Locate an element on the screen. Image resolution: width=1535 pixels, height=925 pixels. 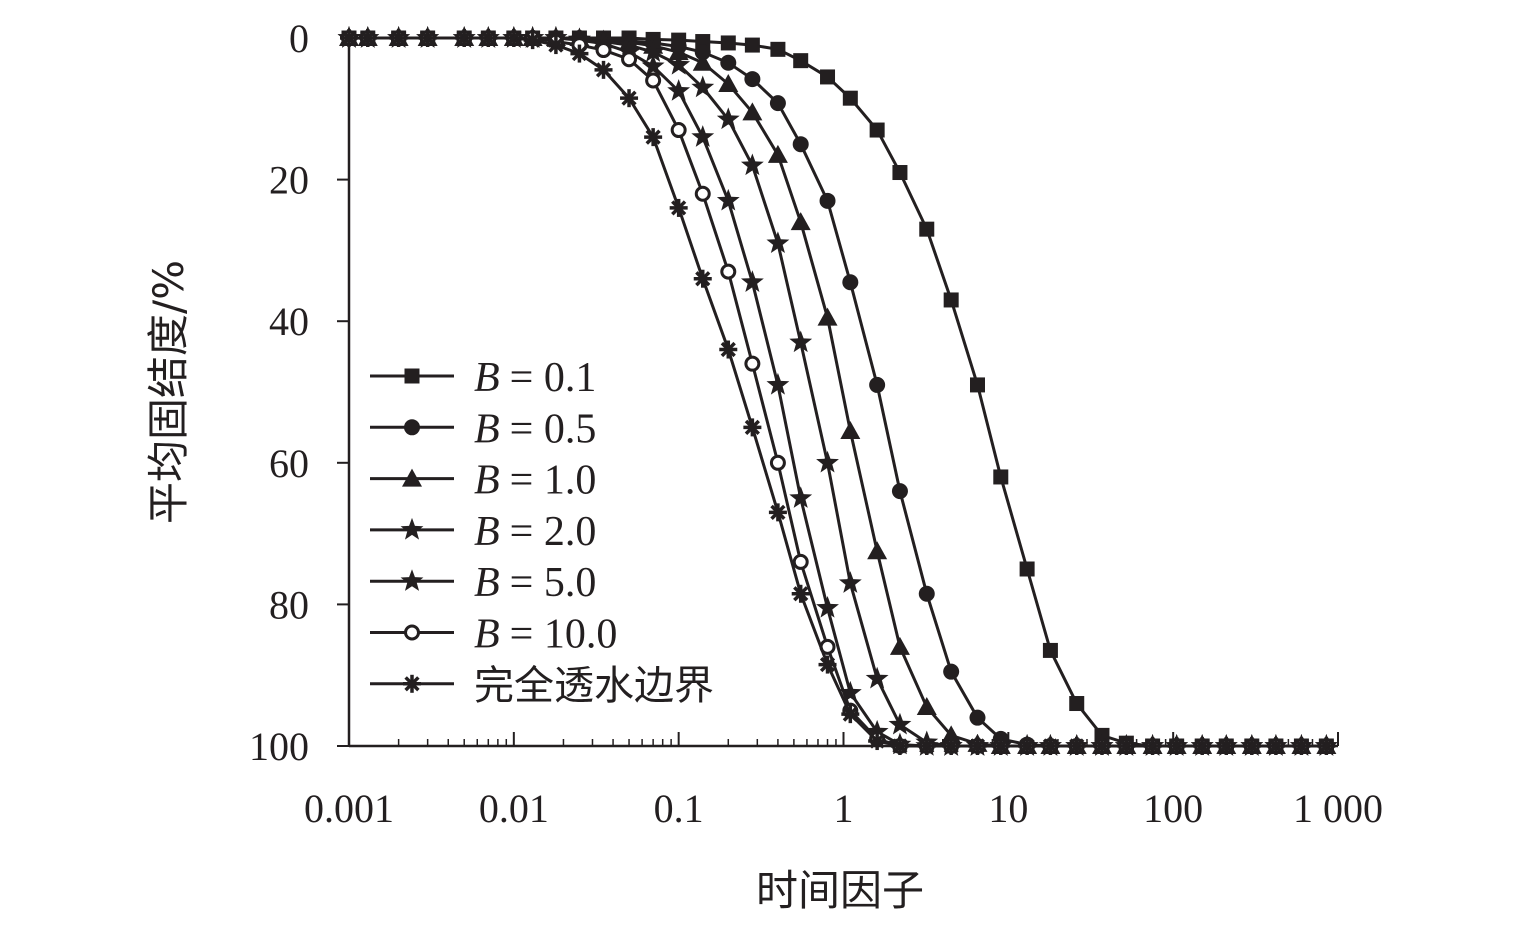
x-tick-label: 0.001 is located at coordinates (349, 808).